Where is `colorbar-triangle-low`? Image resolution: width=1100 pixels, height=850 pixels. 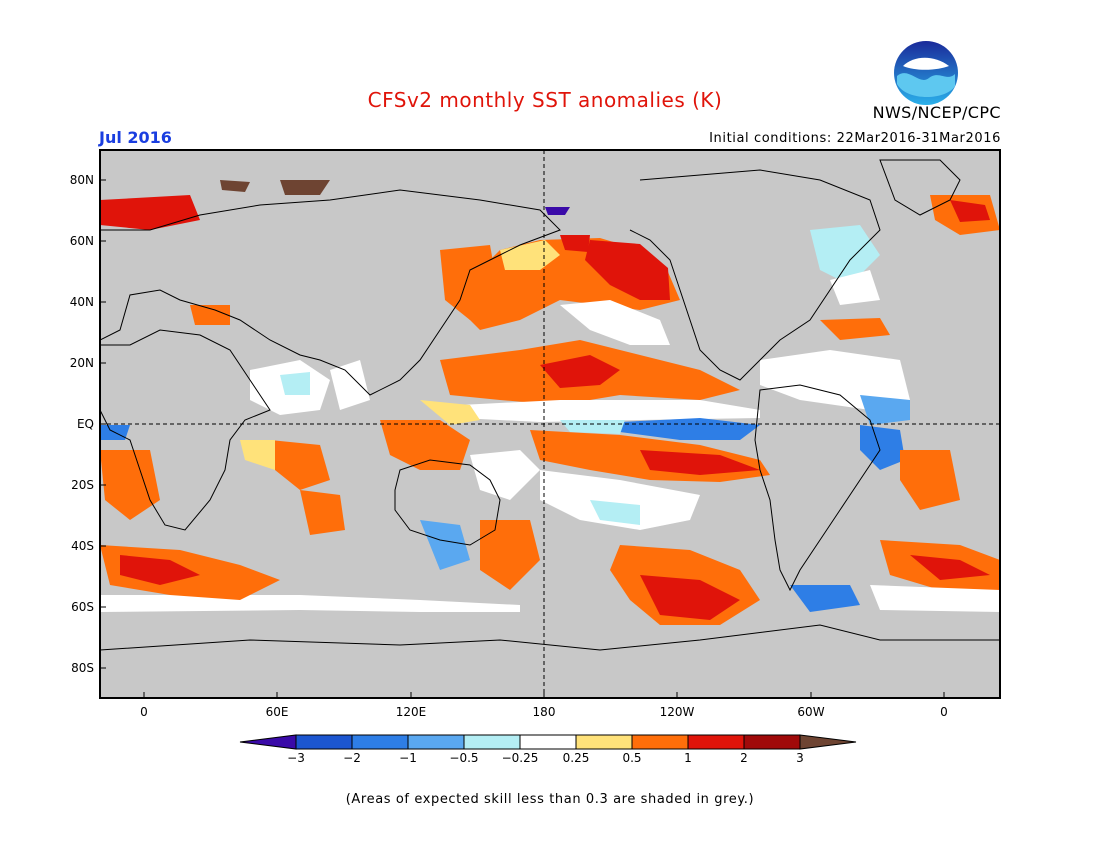
colorbar-triangle-low is located at coordinates (268, 742).